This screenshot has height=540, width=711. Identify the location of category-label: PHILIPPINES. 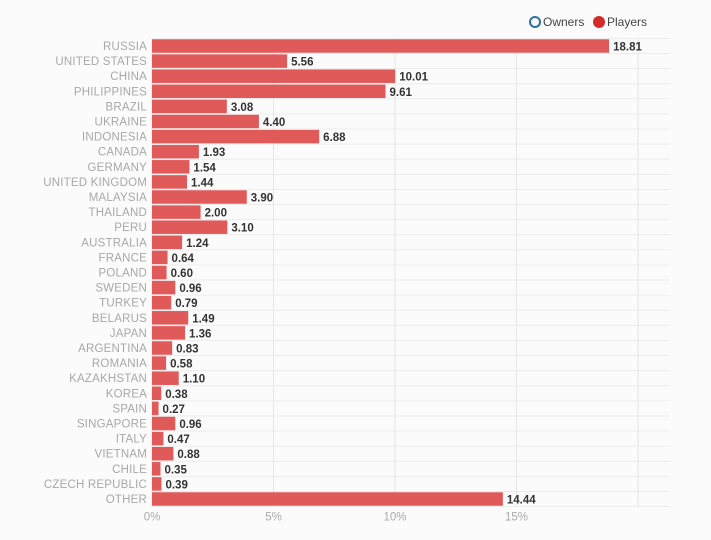
(110, 92).